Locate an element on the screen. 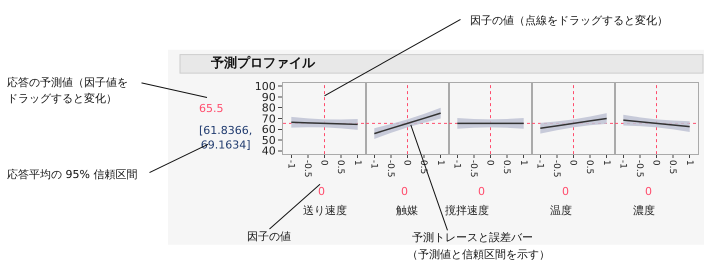 This screenshot has width=706, height=277. y-tick-label: 90 is located at coordinates (269, 97).